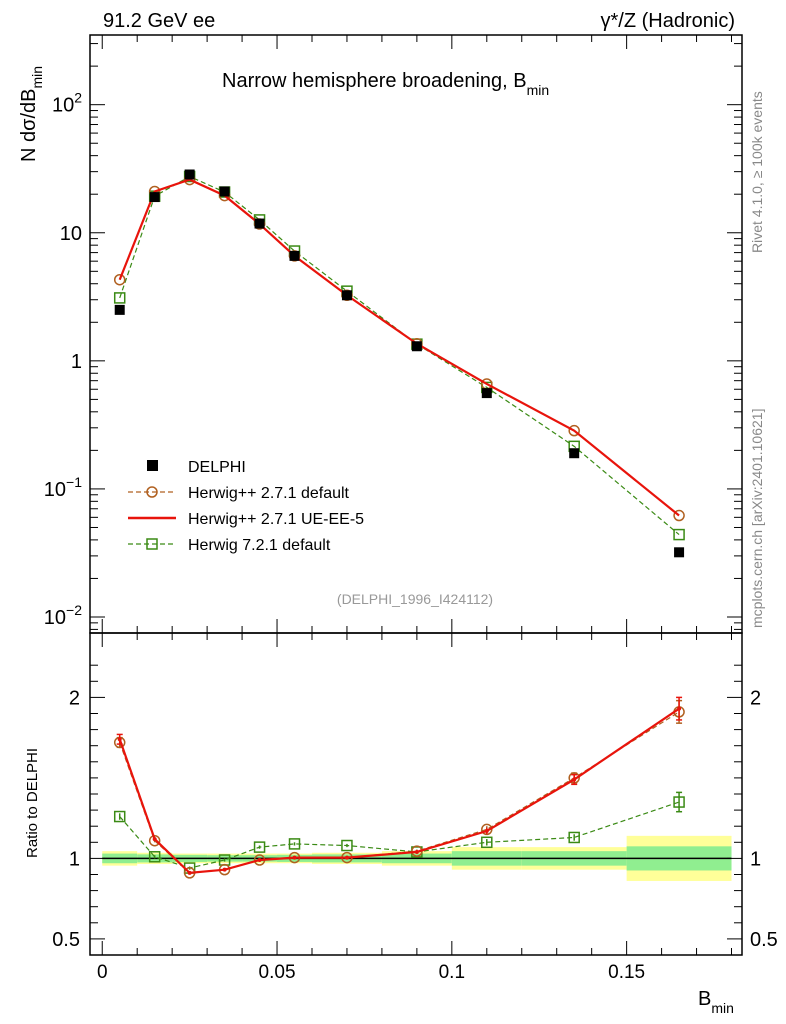 Image resolution: width=786 pixels, height=1024 pixels. I want to click on x-tick-label: 0.1, so click(452, 972).